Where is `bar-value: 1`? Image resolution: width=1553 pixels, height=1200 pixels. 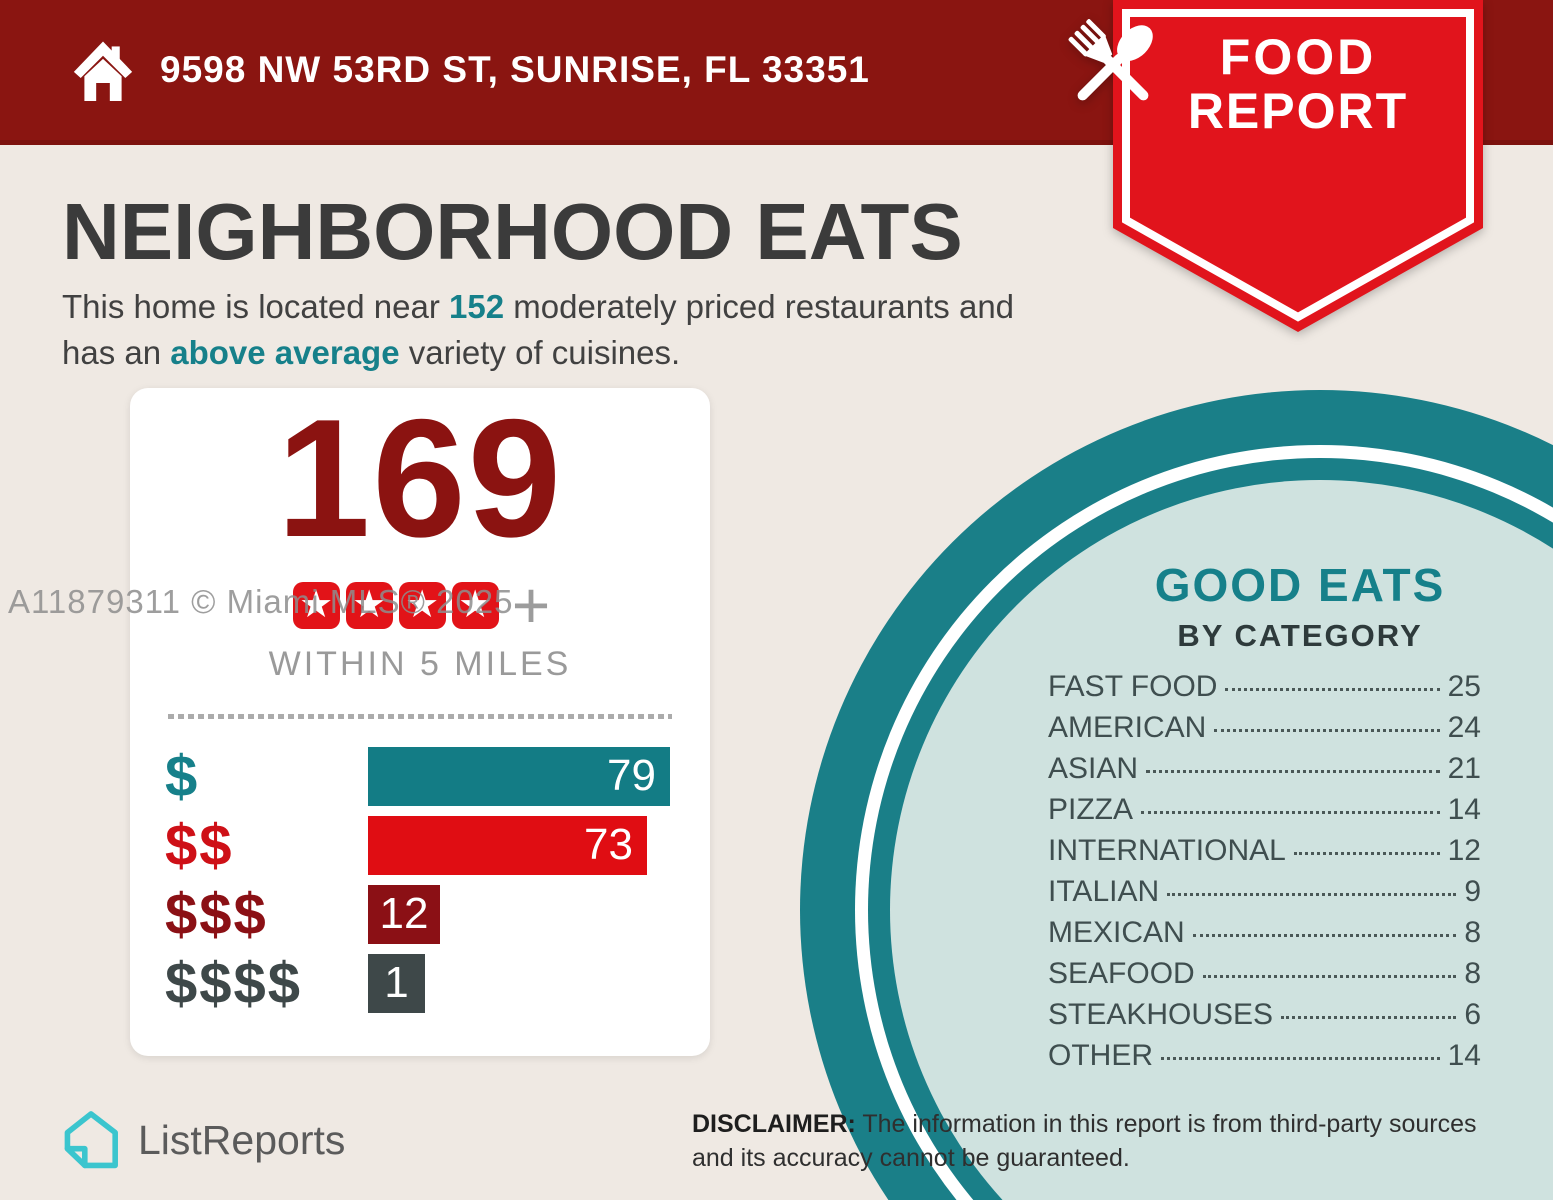 bar-value: 1 is located at coordinates (396, 983).